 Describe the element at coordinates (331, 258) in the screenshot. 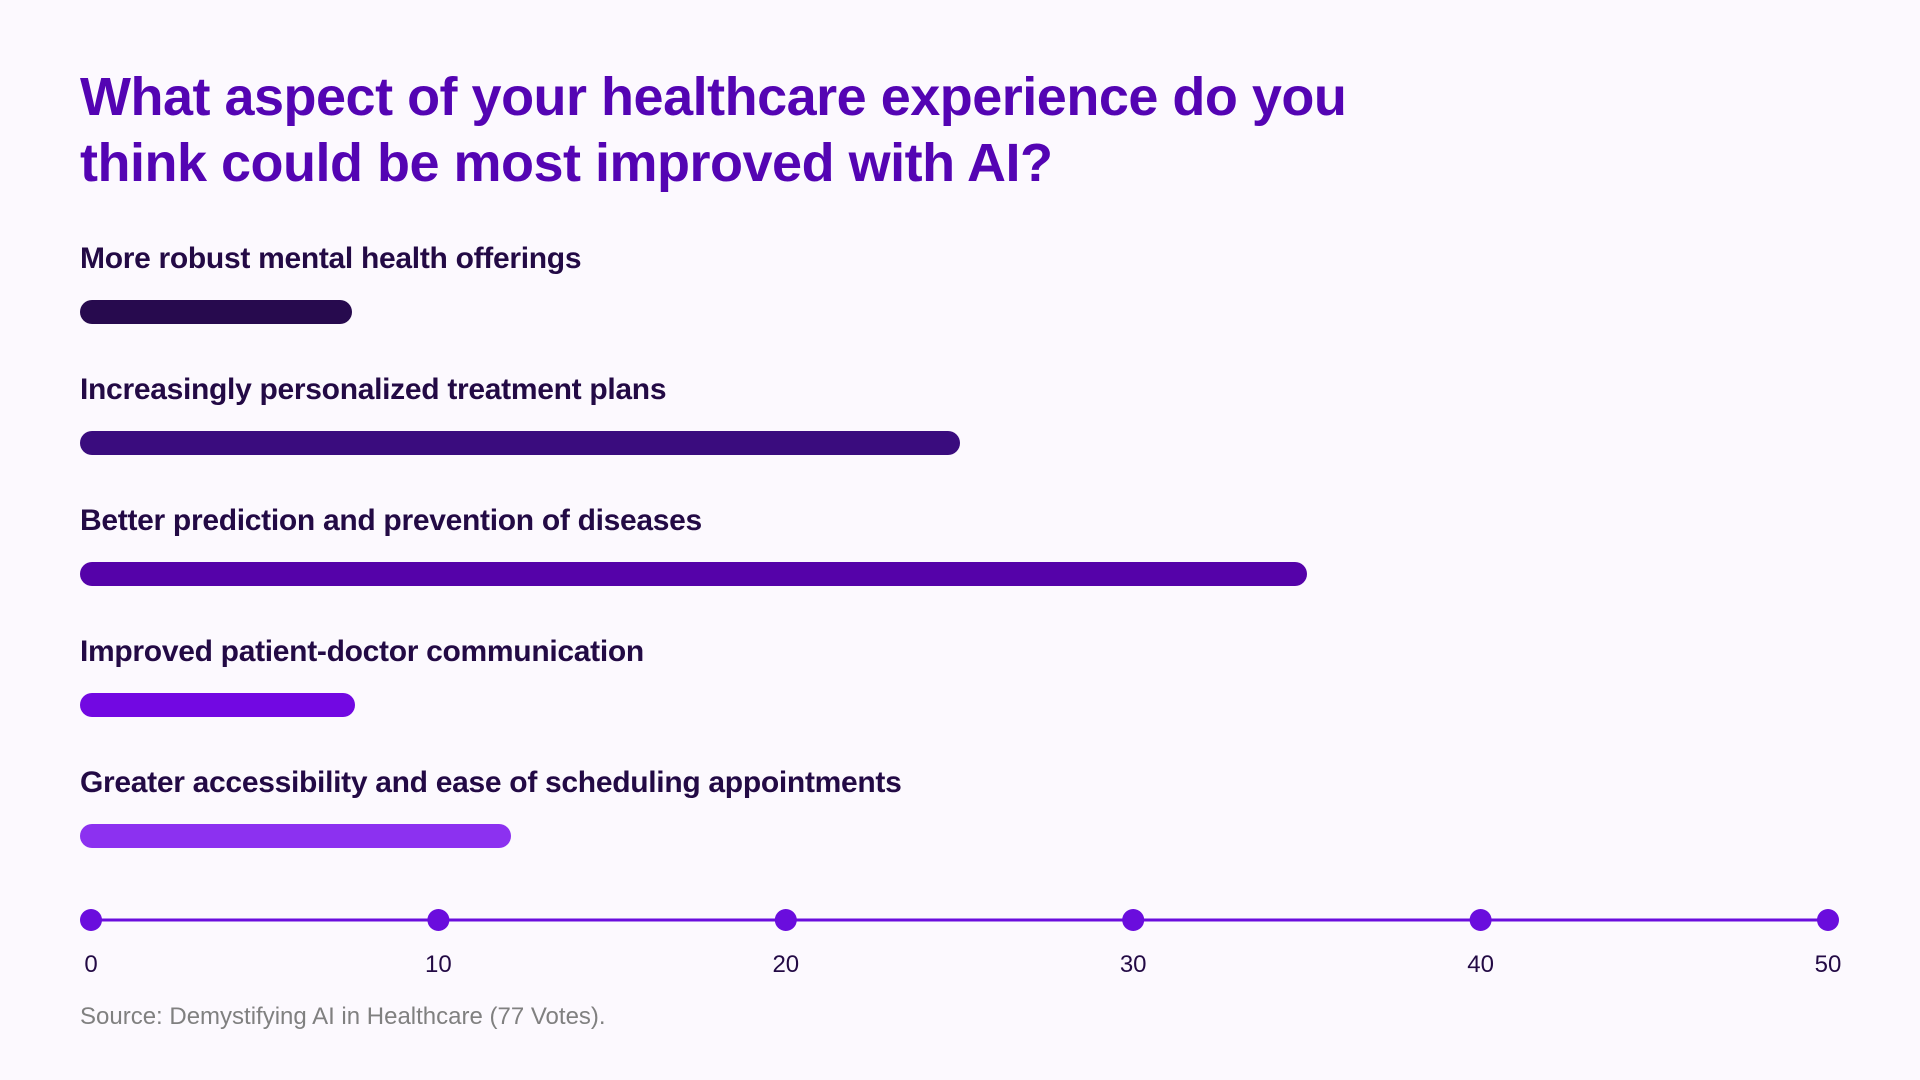

I see `bar-label: More robust mental health offerings` at that location.